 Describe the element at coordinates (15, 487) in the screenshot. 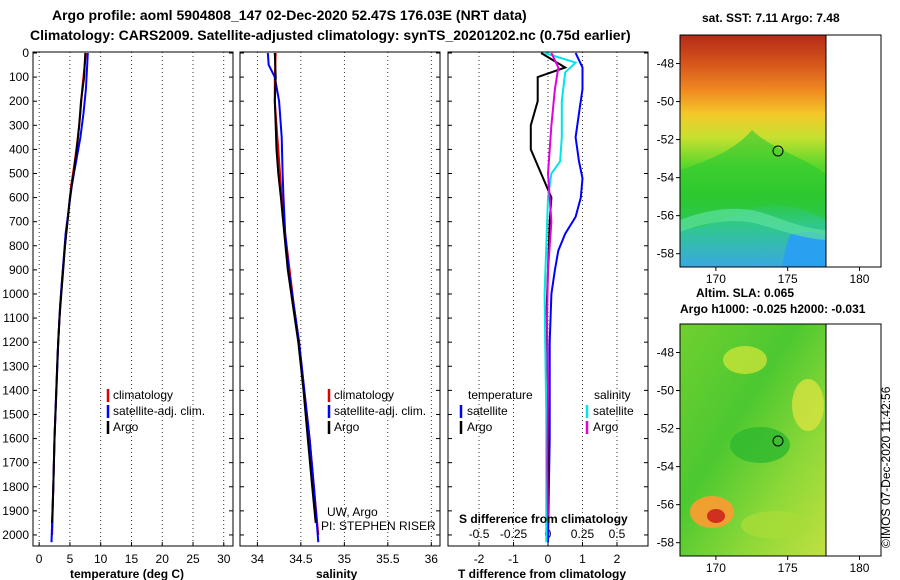

I see `depth-tick-label: 1800` at that location.